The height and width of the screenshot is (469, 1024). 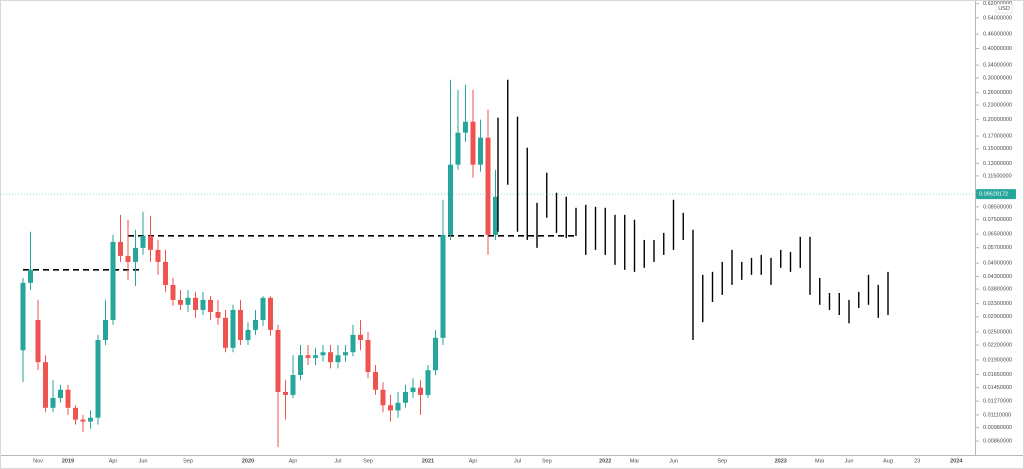 What do you see at coordinates (997, 207) in the screenshot?
I see `y-tick-label: 0.08500000` at bounding box center [997, 207].